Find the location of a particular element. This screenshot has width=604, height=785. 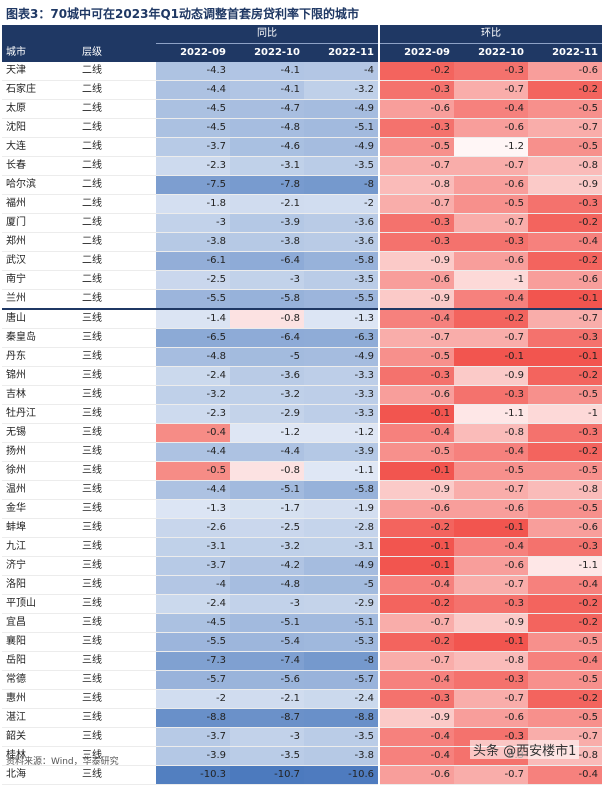

yoy-cell: -3.7 is located at coordinates (193, 566).